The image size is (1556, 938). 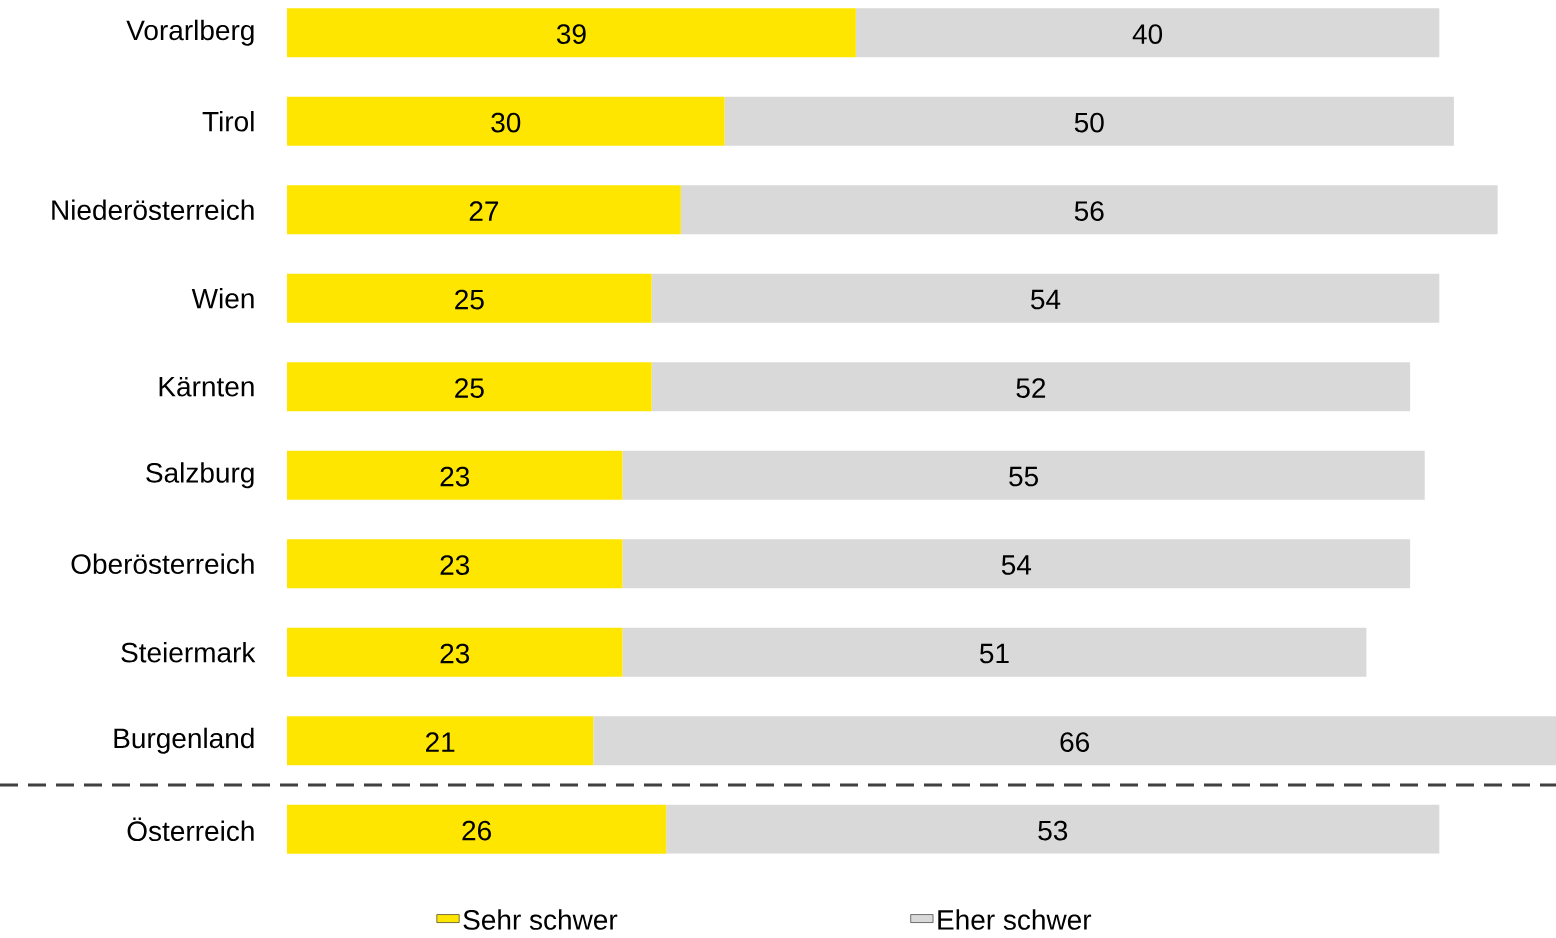 What do you see at coordinates (540, 919) in the screenshot?
I see `legend-label: Sehr schwer` at bounding box center [540, 919].